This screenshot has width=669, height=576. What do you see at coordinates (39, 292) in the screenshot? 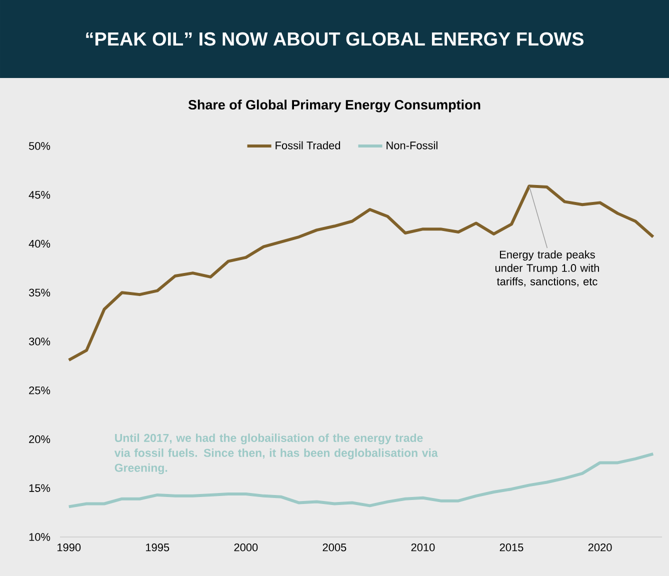
I see `y-tick-label: 35%` at bounding box center [39, 292].